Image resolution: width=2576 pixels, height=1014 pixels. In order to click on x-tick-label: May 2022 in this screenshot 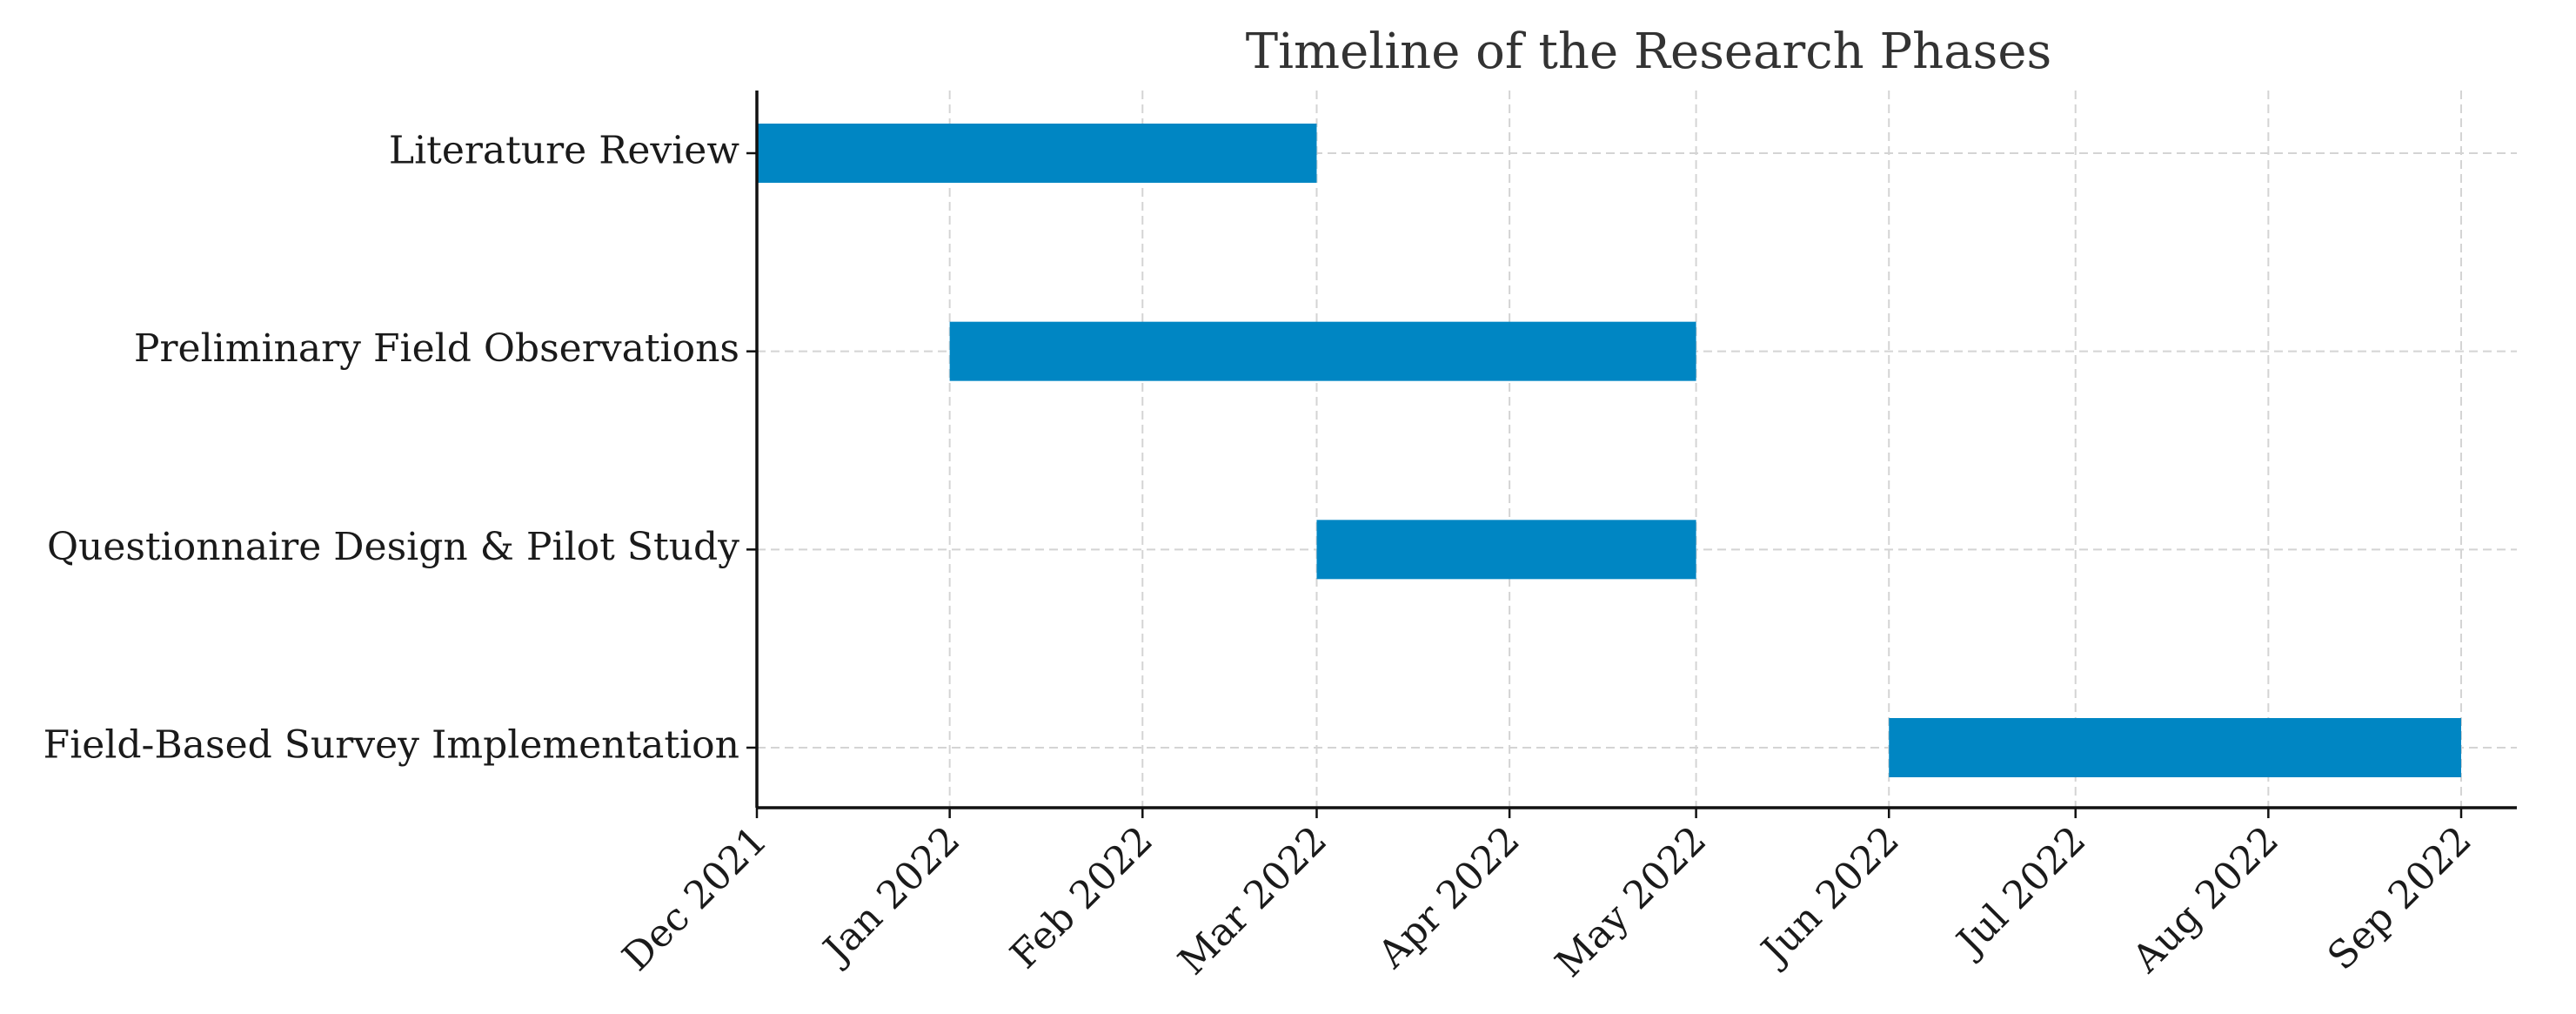, I will do `click(1631, 902)`.